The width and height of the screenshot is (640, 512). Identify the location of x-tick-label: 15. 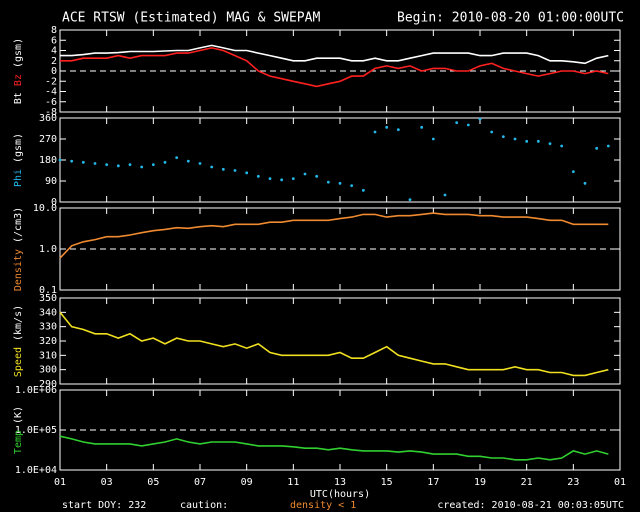
(387, 482).